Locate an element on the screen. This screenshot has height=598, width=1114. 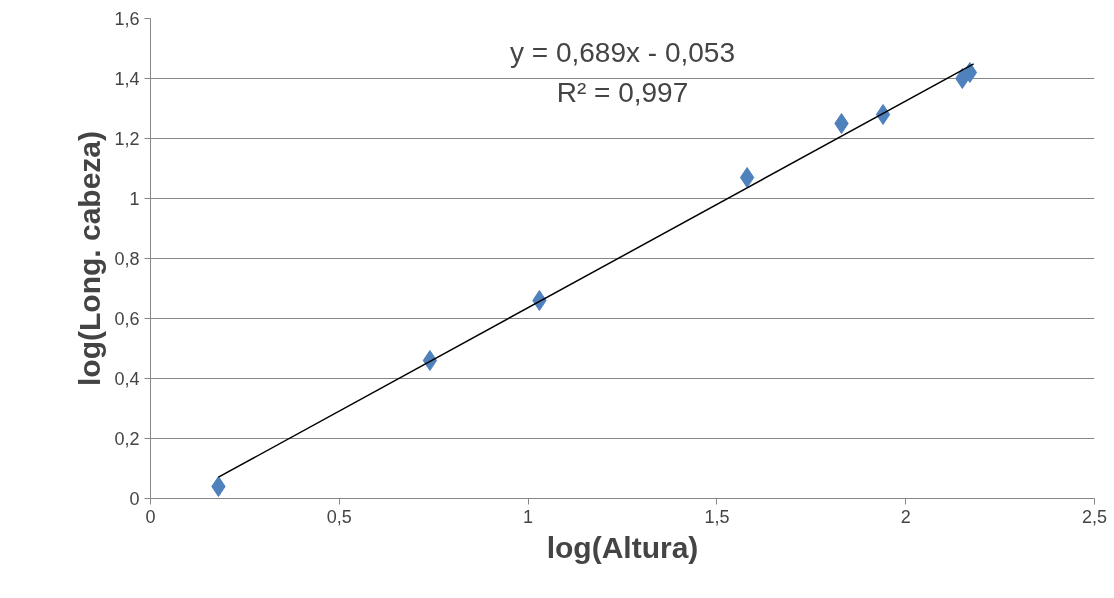
x-tick-label: 0 is located at coordinates (150, 516).